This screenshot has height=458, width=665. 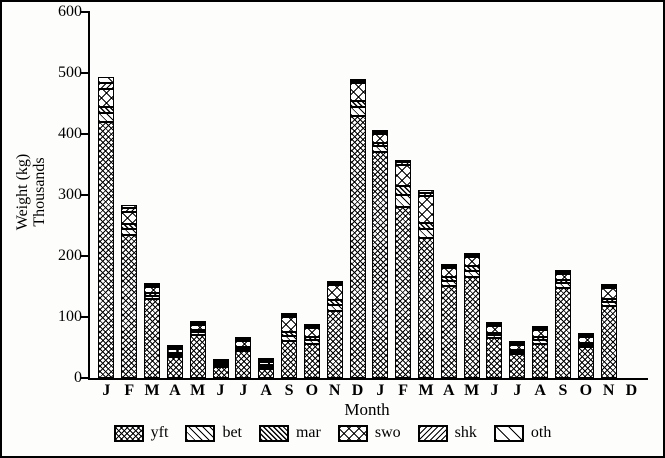 What do you see at coordinates (608, 390) in the screenshot?
I see `x-tick-label-23-N: N` at bounding box center [608, 390].